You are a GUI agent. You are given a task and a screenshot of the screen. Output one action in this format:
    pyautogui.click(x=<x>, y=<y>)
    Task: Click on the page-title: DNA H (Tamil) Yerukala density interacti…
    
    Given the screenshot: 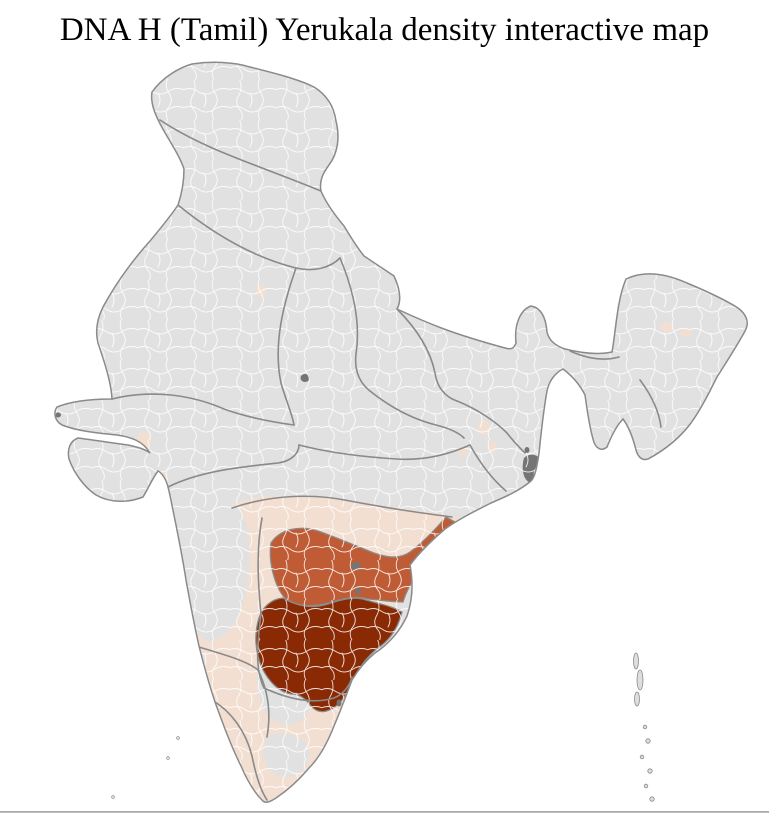 What is the action you would take?
    pyautogui.click(x=384, y=30)
    